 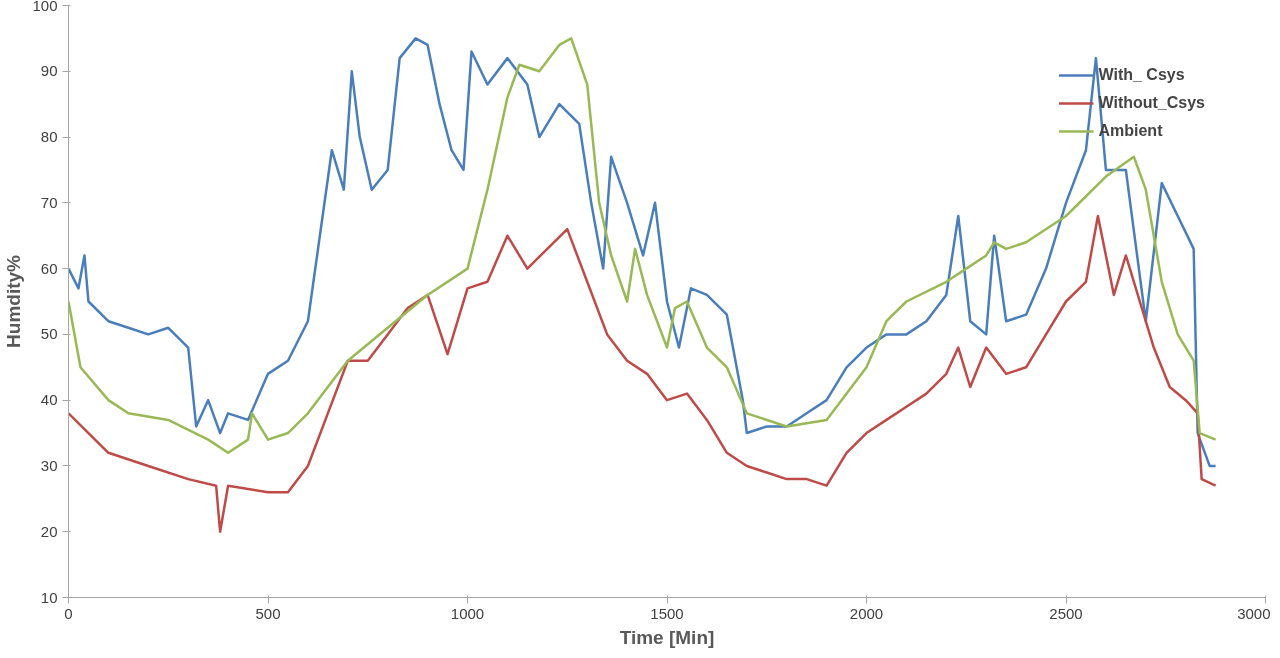 I want to click on x-axis-title: Time [Min], so click(x=667, y=637).